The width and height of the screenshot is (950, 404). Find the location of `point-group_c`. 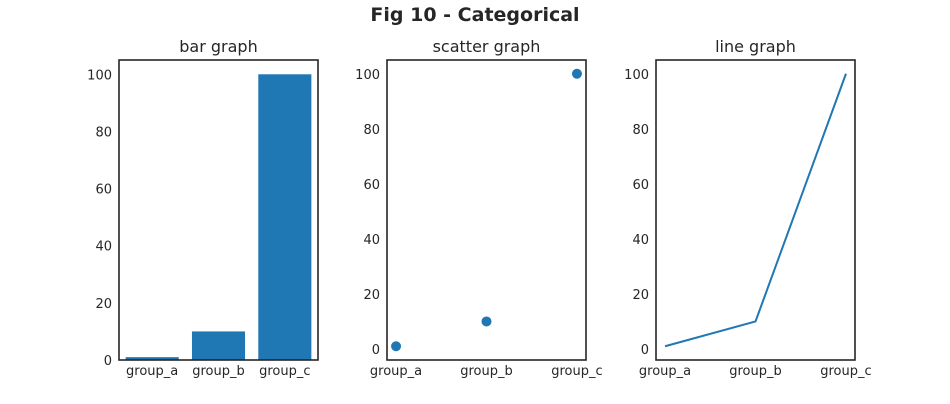

point-group_c is located at coordinates (576, 73).